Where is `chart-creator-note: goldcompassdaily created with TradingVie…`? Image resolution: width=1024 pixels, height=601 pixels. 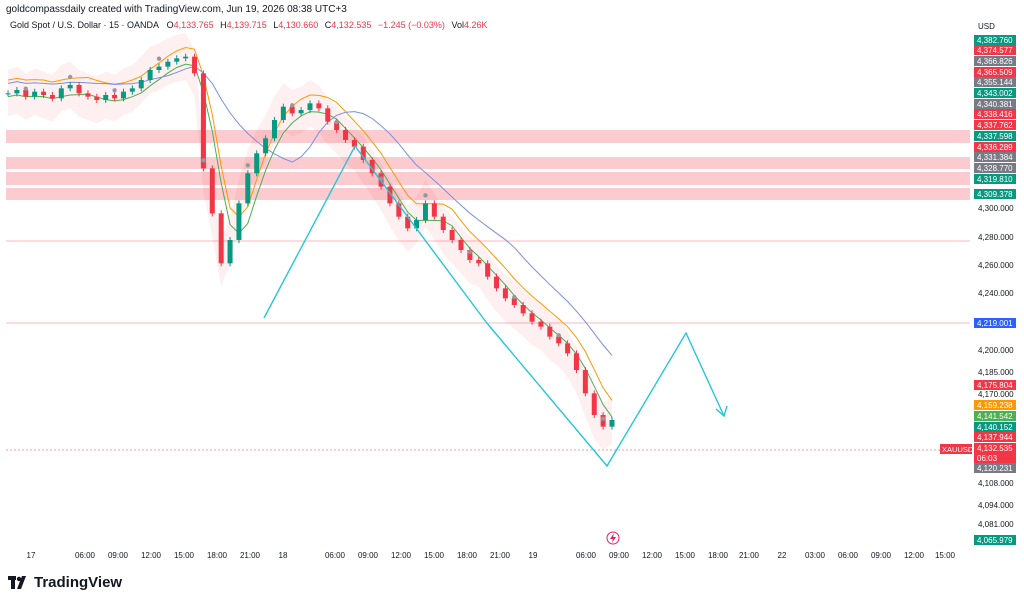 chart-creator-note: goldcompassdaily created with TradingVie… is located at coordinates (176, 9).